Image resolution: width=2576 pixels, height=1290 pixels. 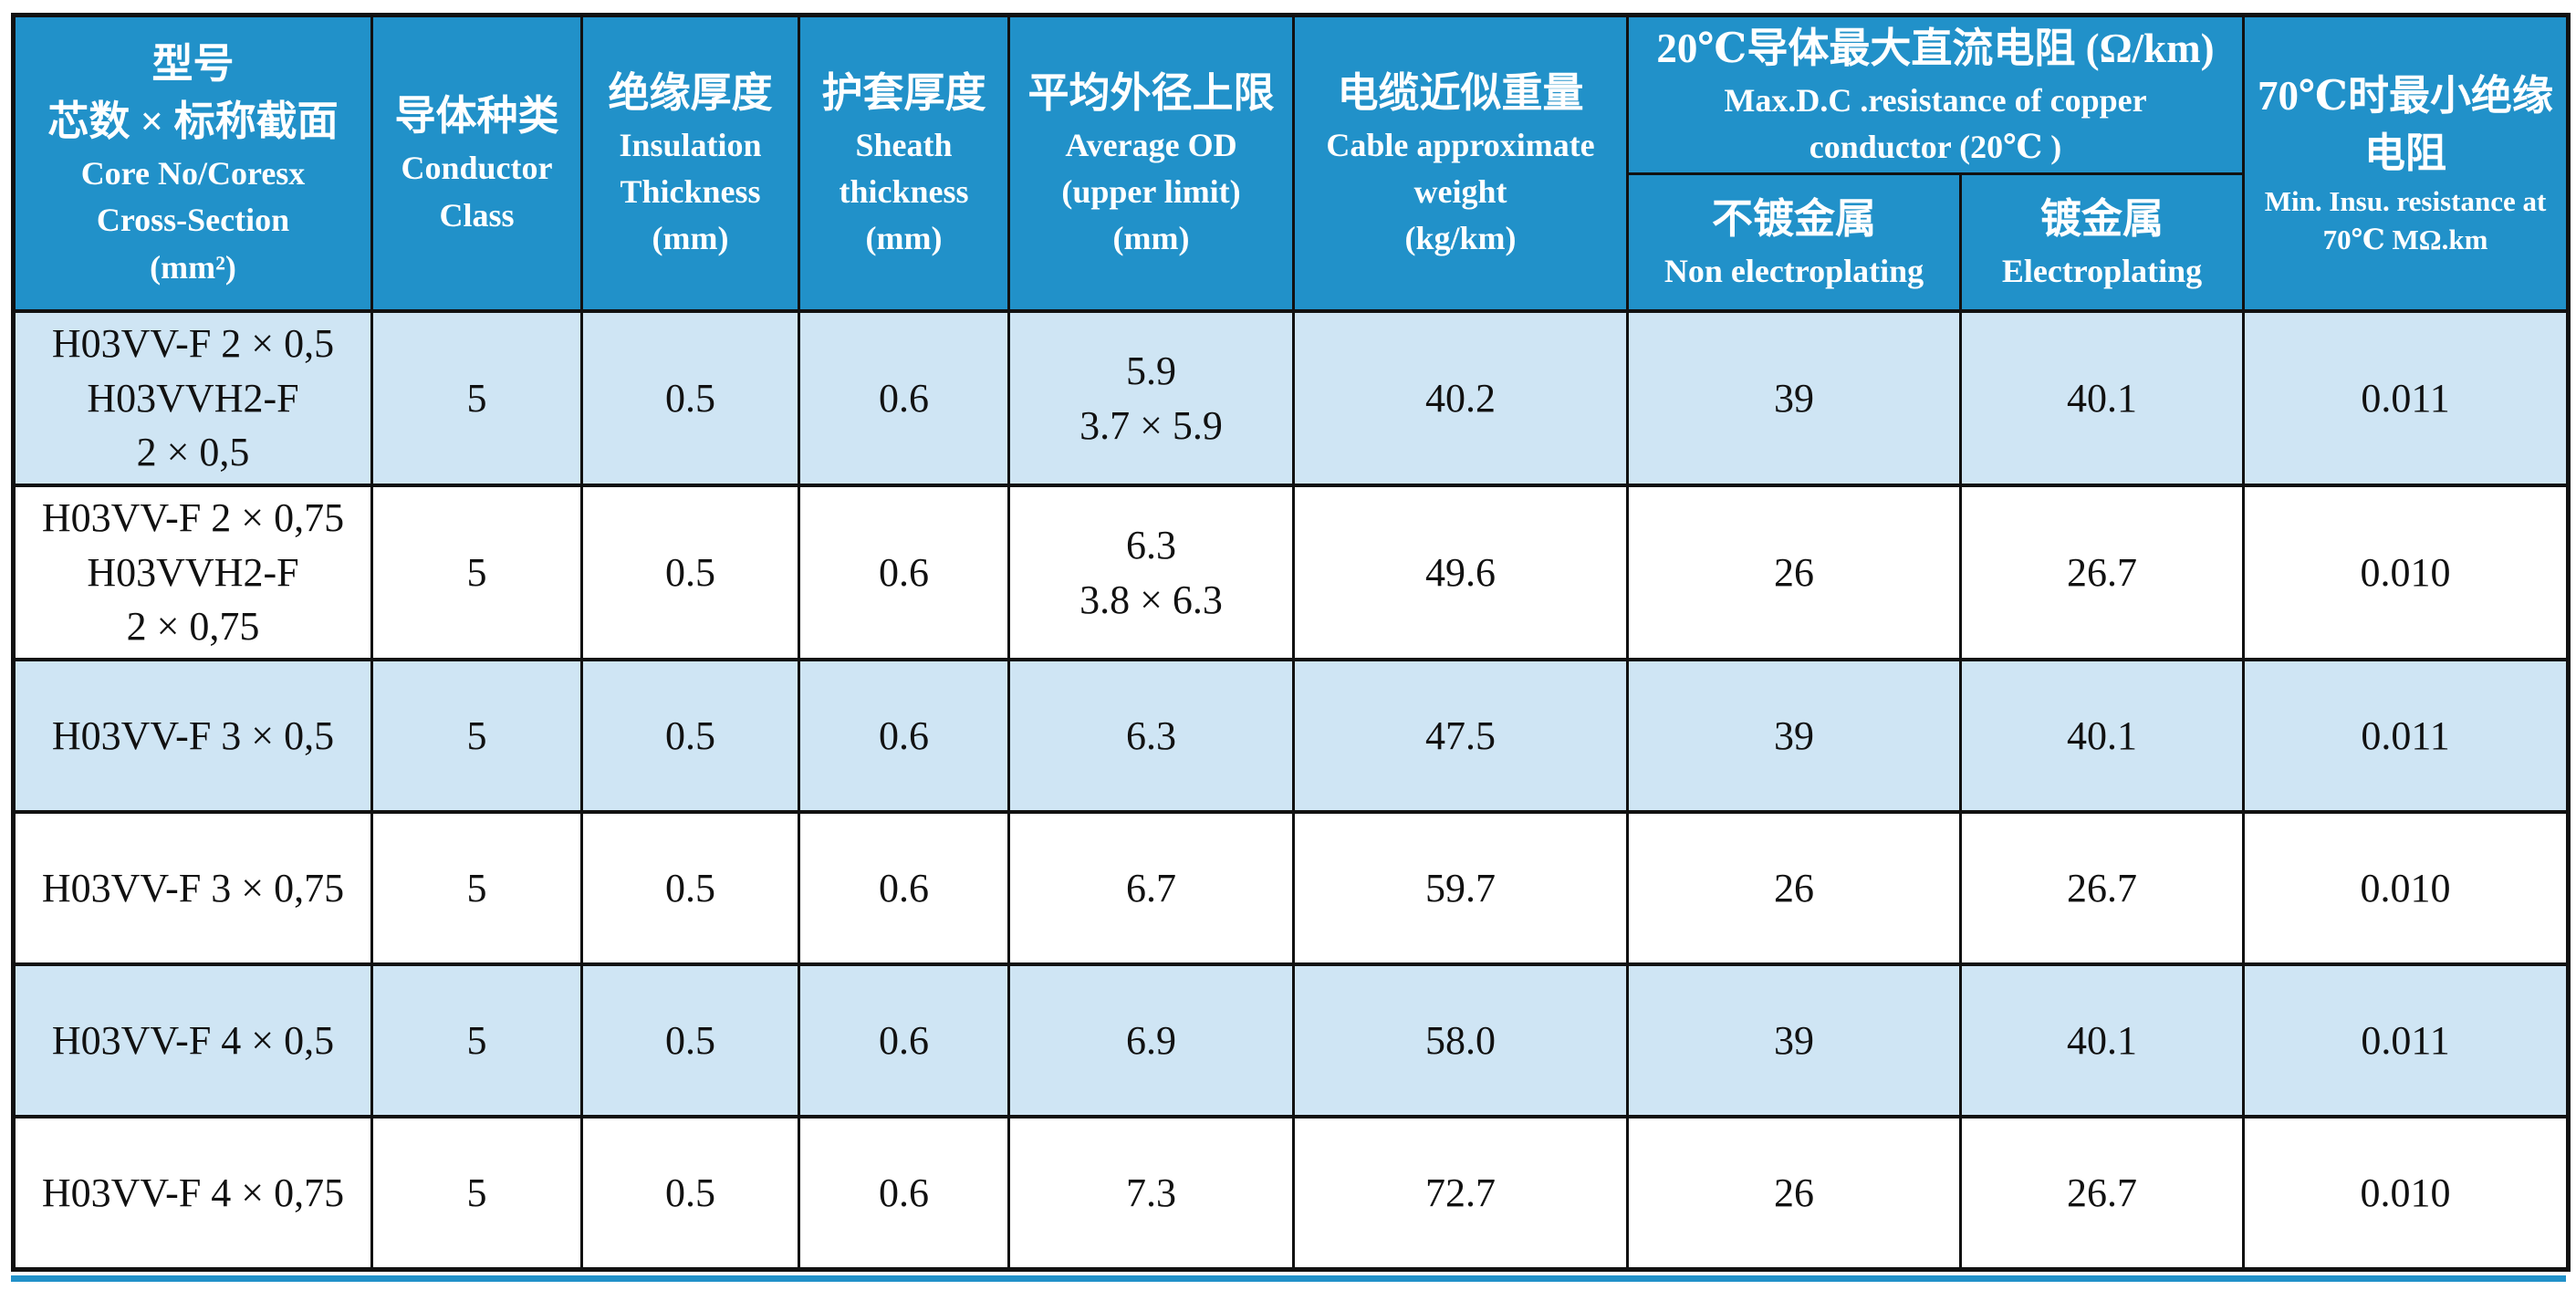 I want to click on text-line: 5.9, so click(x=1151, y=371).